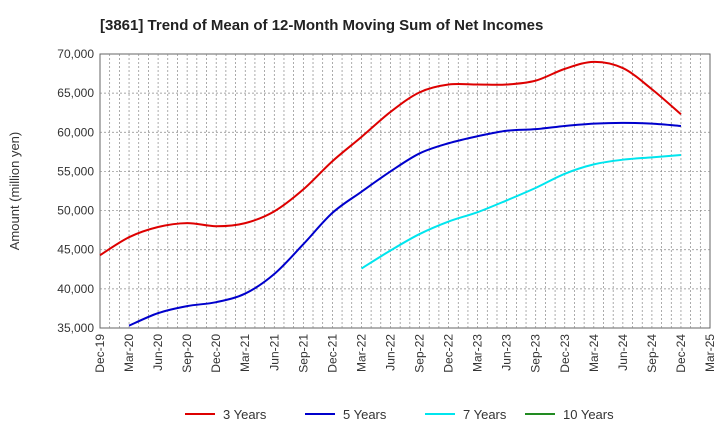 This screenshot has height=440, width=720. What do you see at coordinates (565, 353) in the screenshot?
I see `x-tick-label: Dec-23` at bounding box center [565, 353].